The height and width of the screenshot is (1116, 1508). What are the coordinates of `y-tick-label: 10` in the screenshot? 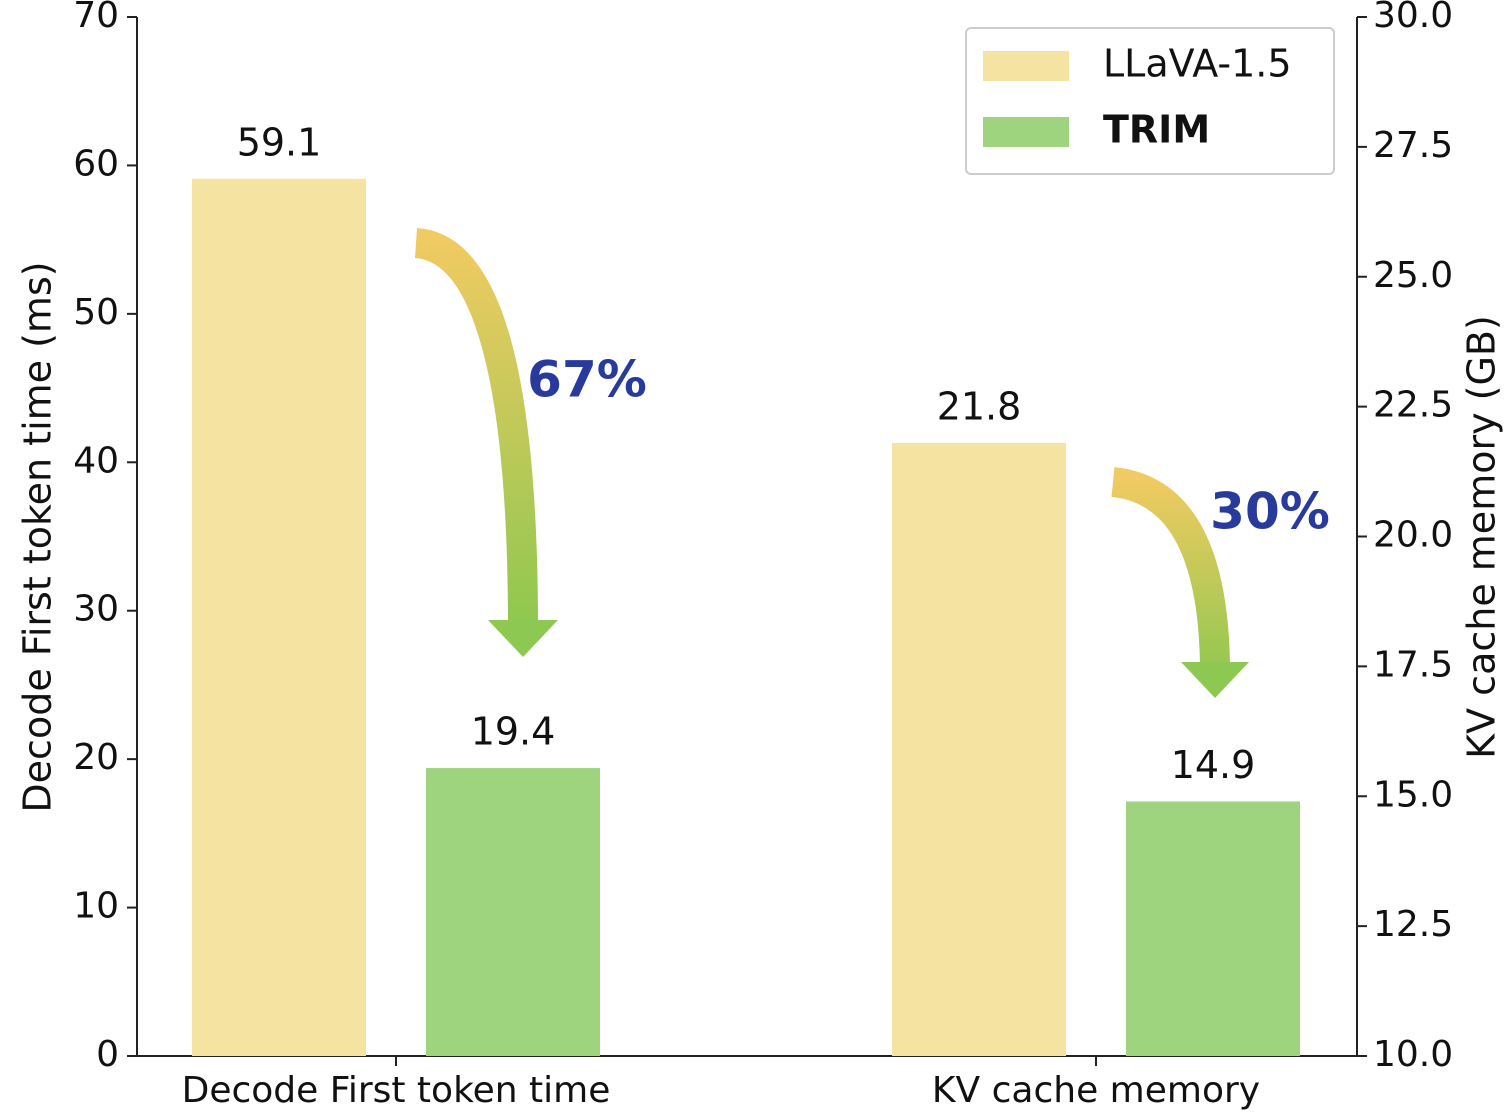 It's located at (96, 906).